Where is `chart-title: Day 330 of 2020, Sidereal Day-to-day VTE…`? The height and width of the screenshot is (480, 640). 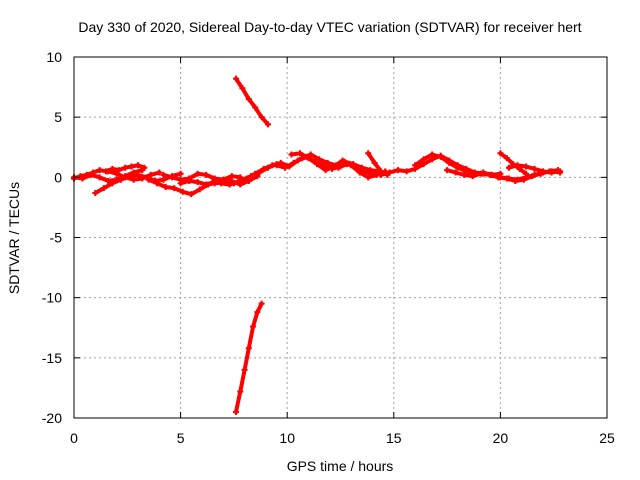 chart-title: Day 330 of 2020, Sidereal Day-to-day VTE… is located at coordinates (329, 27).